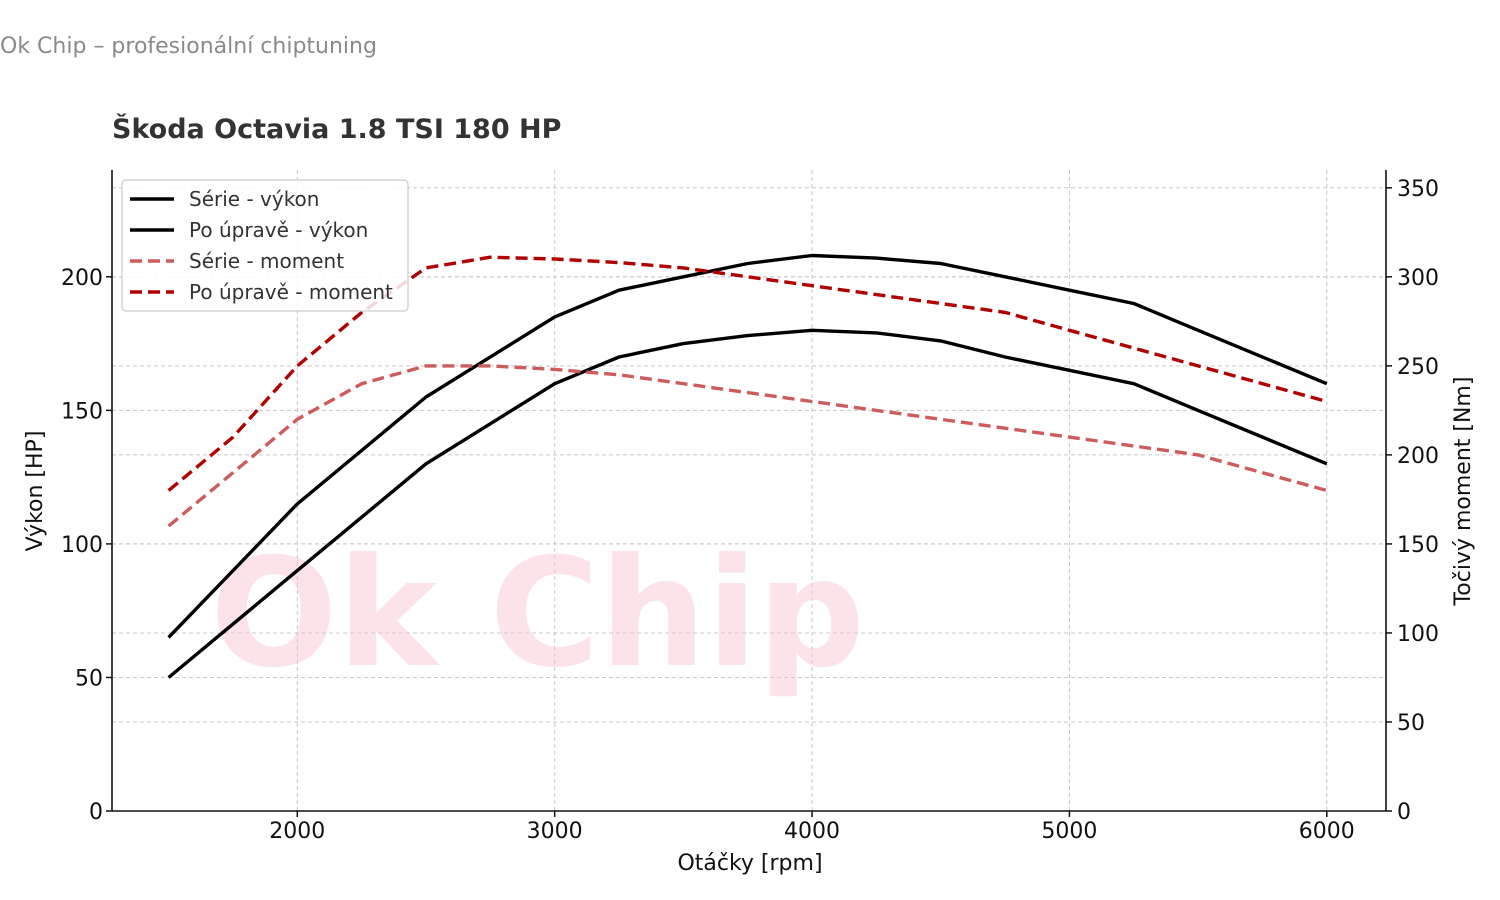 This screenshot has height=900, width=1500. Describe the element at coordinates (89, 678) in the screenshot. I see `y-tick-label: 50` at that location.